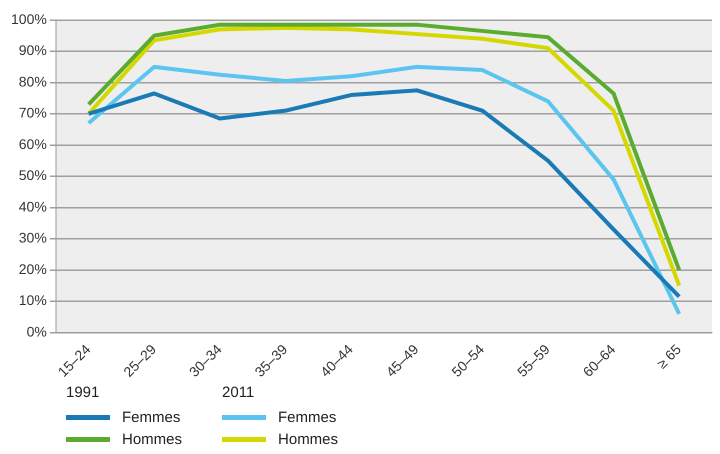 The height and width of the screenshot is (454, 720). What do you see at coordinates (32, 112) in the screenshot?
I see `y-tick-label: 70%` at bounding box center [32, 112].